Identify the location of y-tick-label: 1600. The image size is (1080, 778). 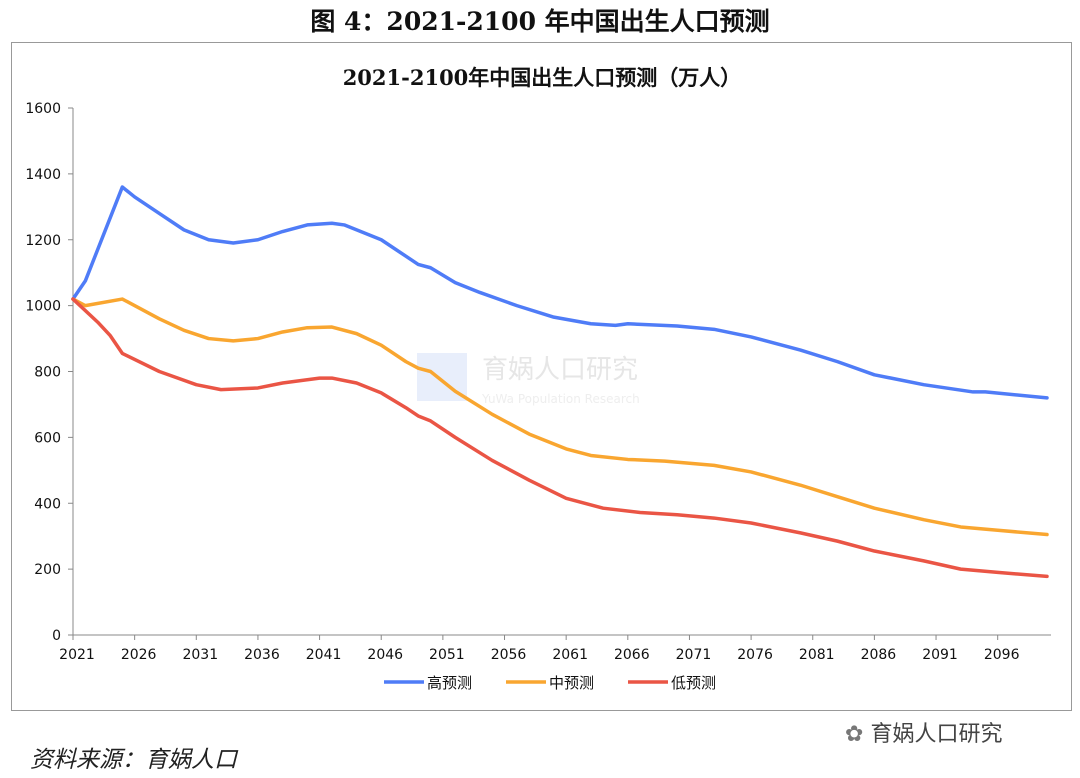
(43, 109).